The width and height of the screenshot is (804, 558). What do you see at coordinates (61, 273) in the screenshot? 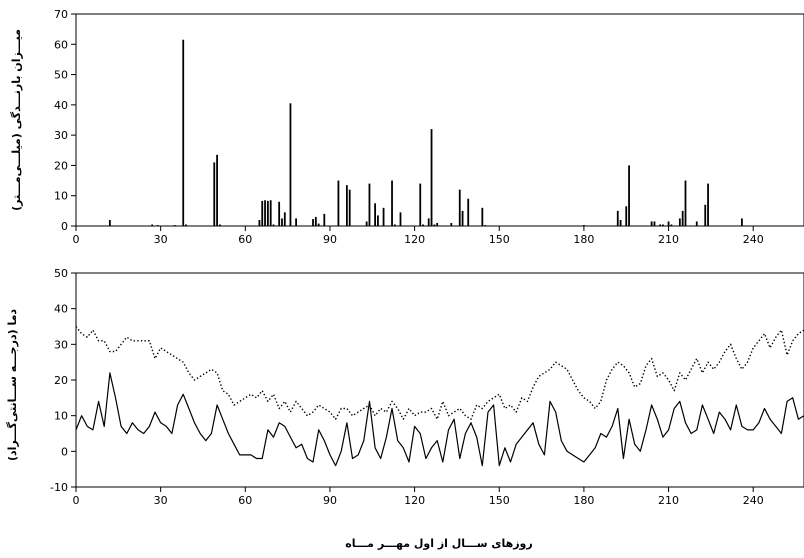
I see `temp-y-tick-label: 50` at bounding box center [61, 273].